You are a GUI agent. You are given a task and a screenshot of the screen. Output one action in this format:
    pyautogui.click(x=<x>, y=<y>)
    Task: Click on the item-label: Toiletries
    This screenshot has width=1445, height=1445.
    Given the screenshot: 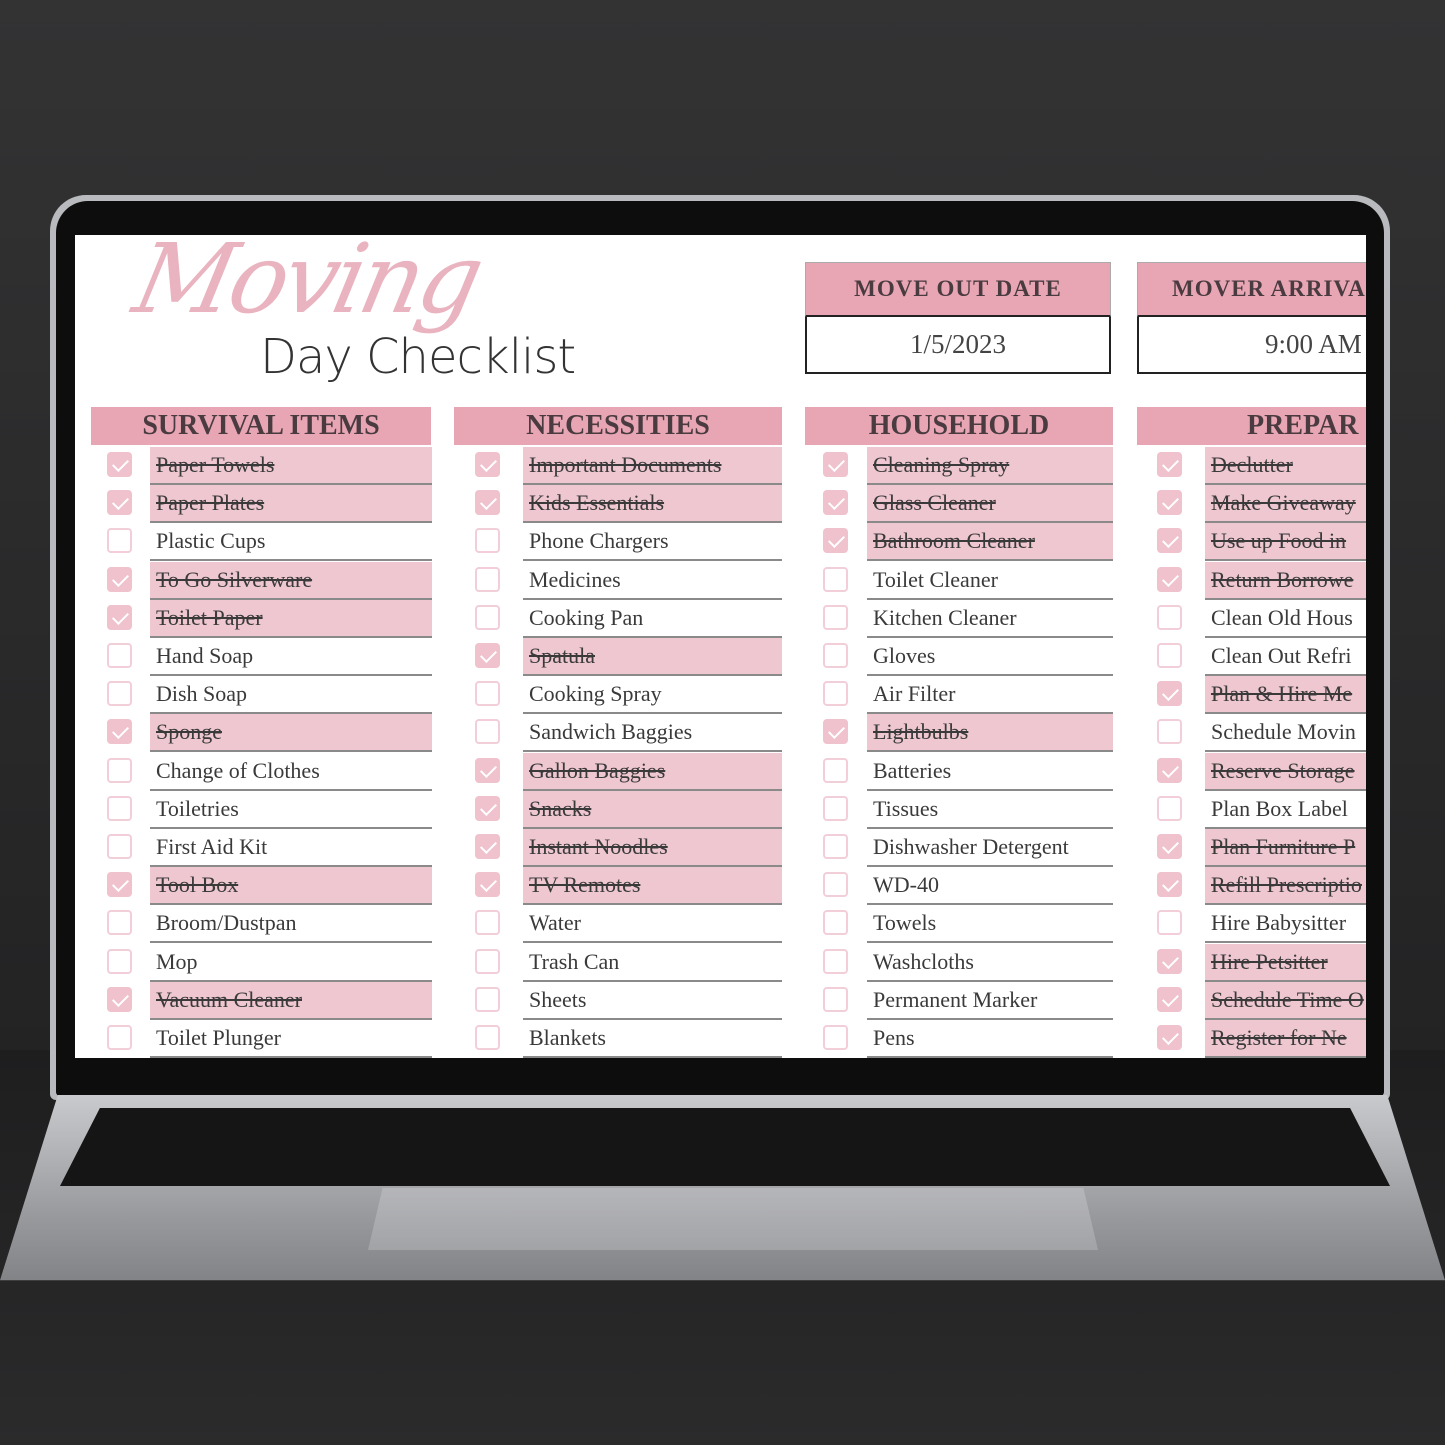 What is the action you would take?
    pyautogui.click(x=291, y=810)
    